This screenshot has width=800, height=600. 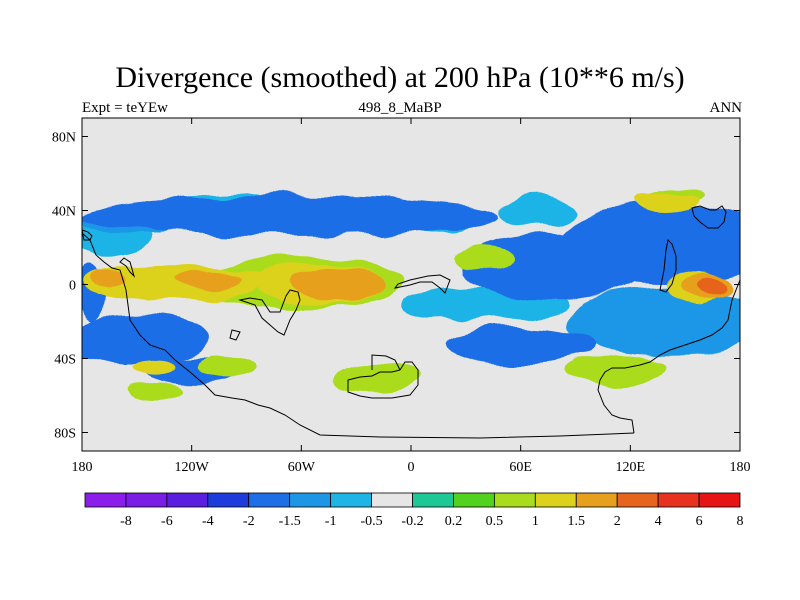 What do you see at coordinates (535, 521) in the screenshot?
I see `colorbar-label: 1` at bounding box center [535, 521].